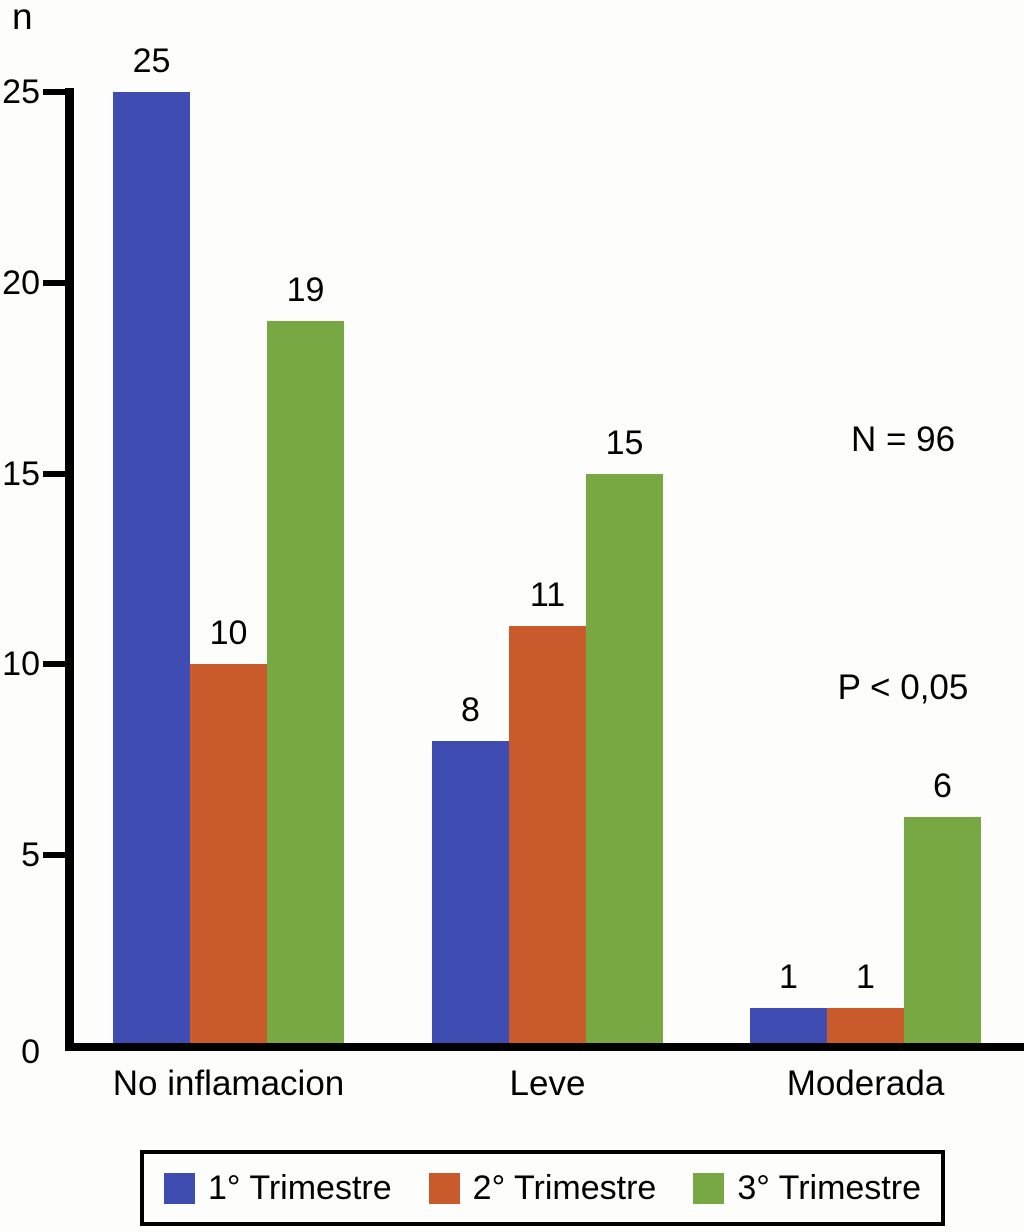 The width and height of the screenshot is (1024, 1232). I want to click on y-tick-label-0: 0, so click(30, 1052).